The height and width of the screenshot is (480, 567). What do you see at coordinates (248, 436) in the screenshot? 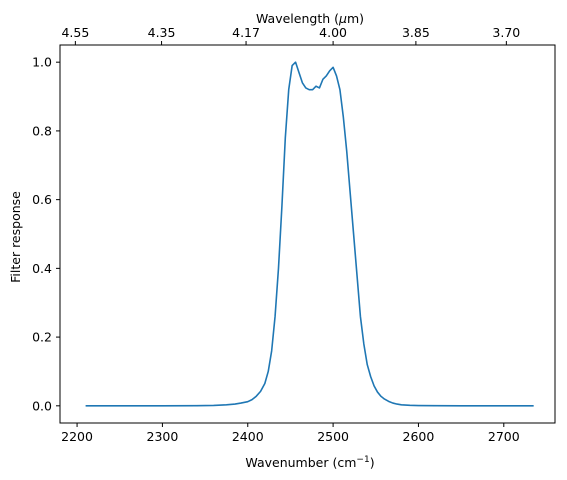
I see `x-tick-label-2: 2400` at bounding box center [248, 436].